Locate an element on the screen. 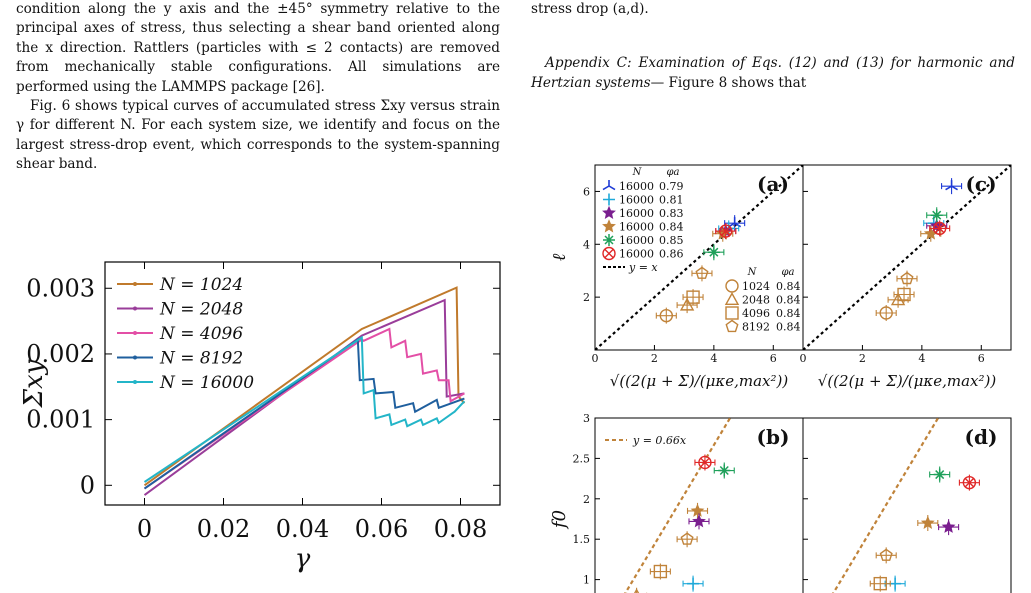 The image size is (1031, 593). legend-phi-value: 0.85 is located at coordinates (671, 240).